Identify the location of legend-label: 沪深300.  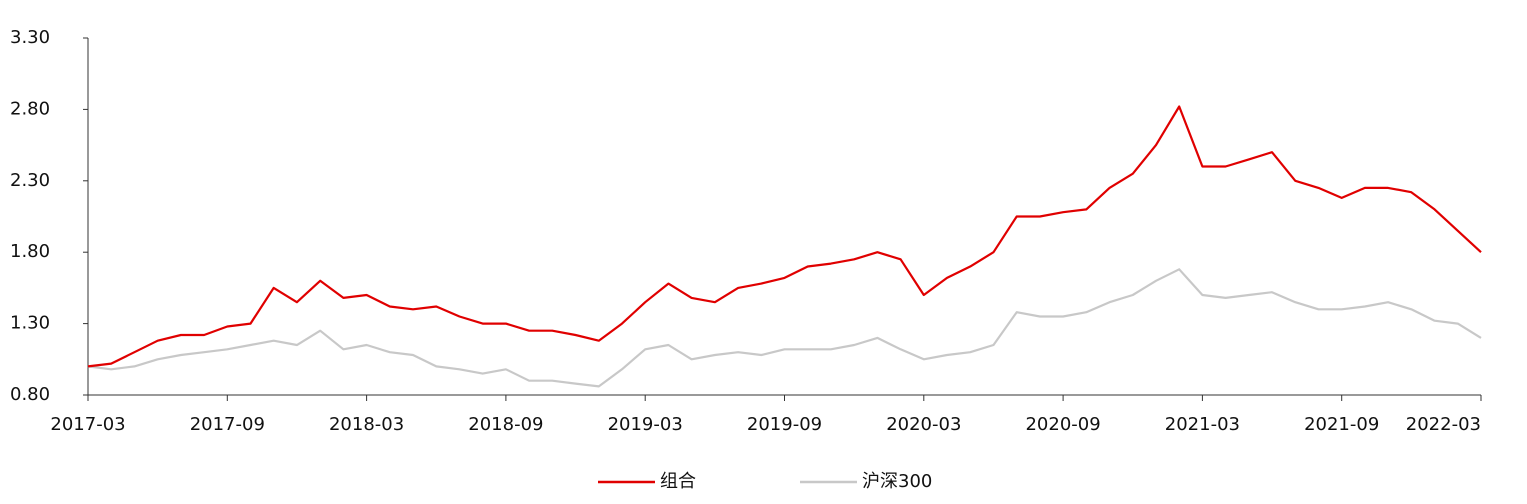
(897, 481).